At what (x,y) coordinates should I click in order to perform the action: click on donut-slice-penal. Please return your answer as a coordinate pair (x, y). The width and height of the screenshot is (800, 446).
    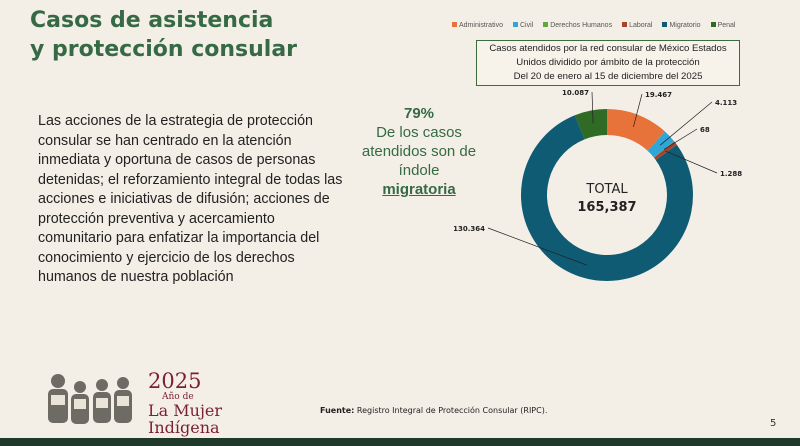
    Looking at the image, I should click on (590, 124).